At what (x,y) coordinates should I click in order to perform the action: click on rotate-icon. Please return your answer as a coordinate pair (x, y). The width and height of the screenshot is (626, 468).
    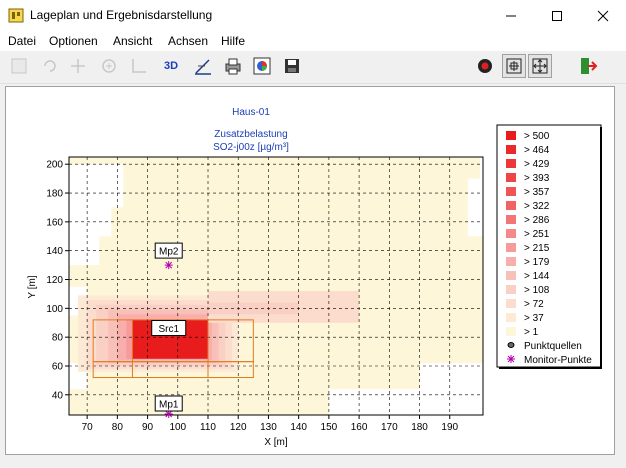
    Looking at the image, I should click on (50, 66).